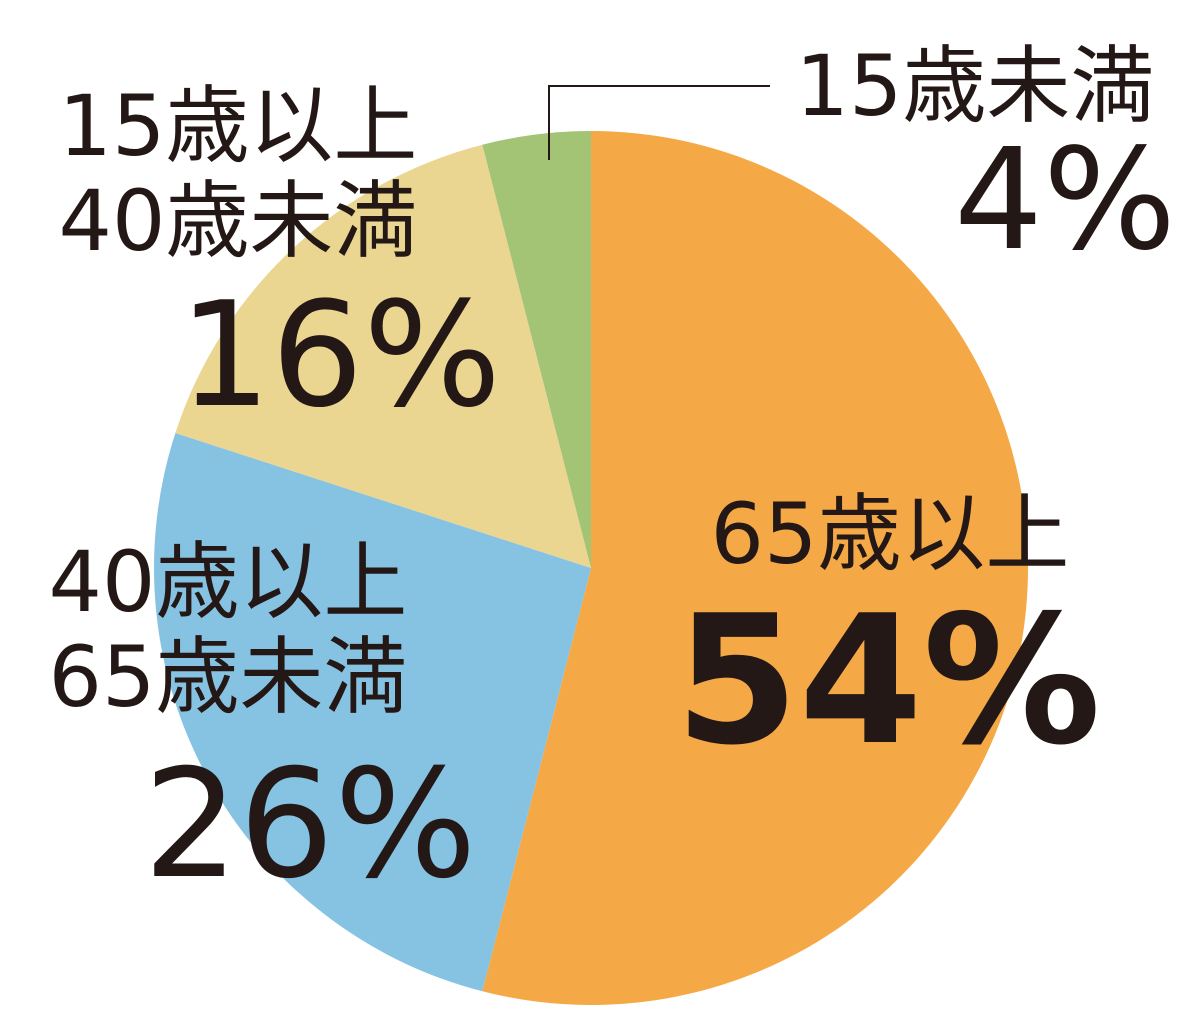  Describe the element at coordinates (975, 86) in the screenshot. I see `slice-label-under-15: 15歳未満` at that location.